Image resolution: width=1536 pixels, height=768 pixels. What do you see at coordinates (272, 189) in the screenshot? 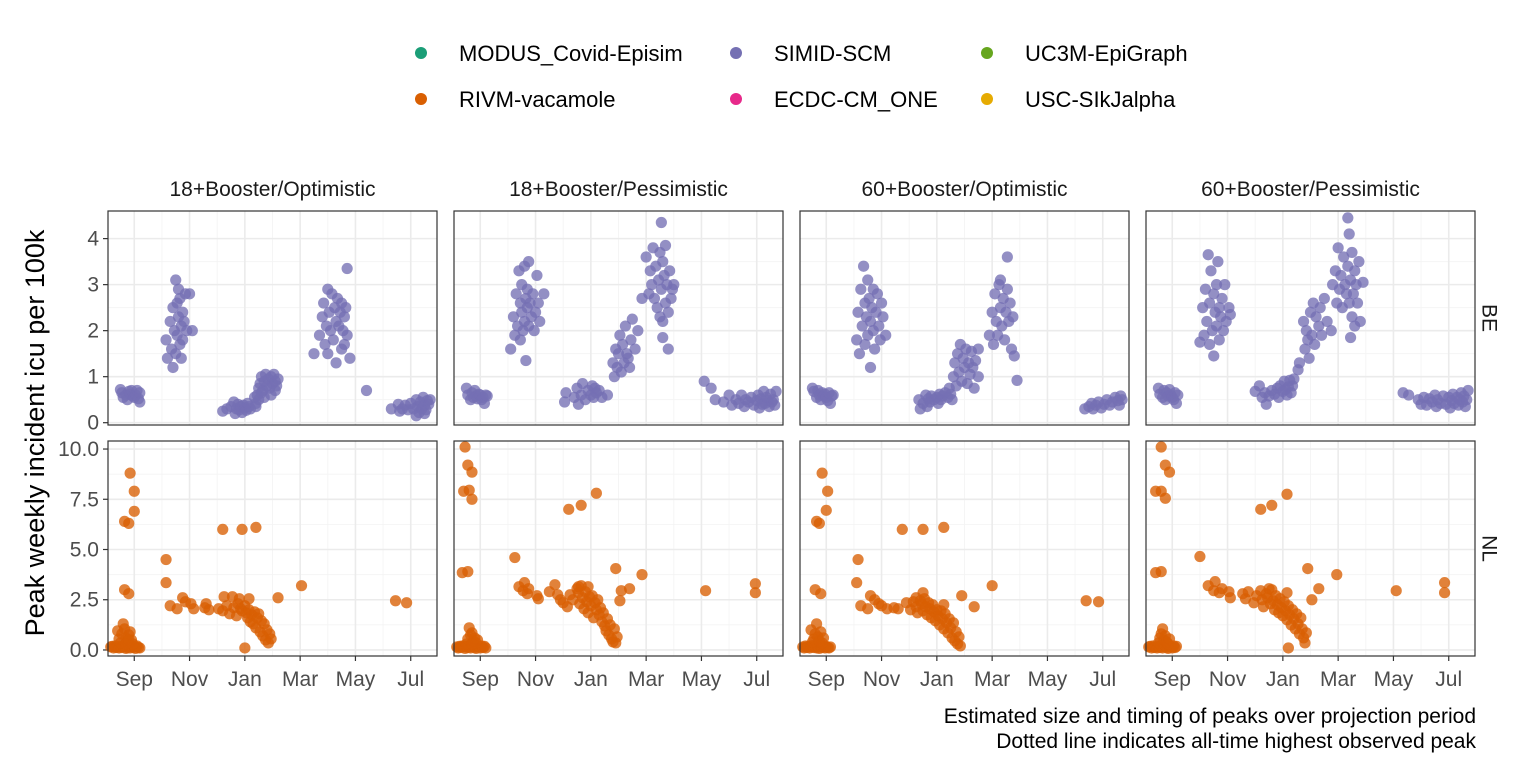
I see `facet-label-18-booster-optimistic: 18+Booster/Optimistic` at bounding box center [272, 189].